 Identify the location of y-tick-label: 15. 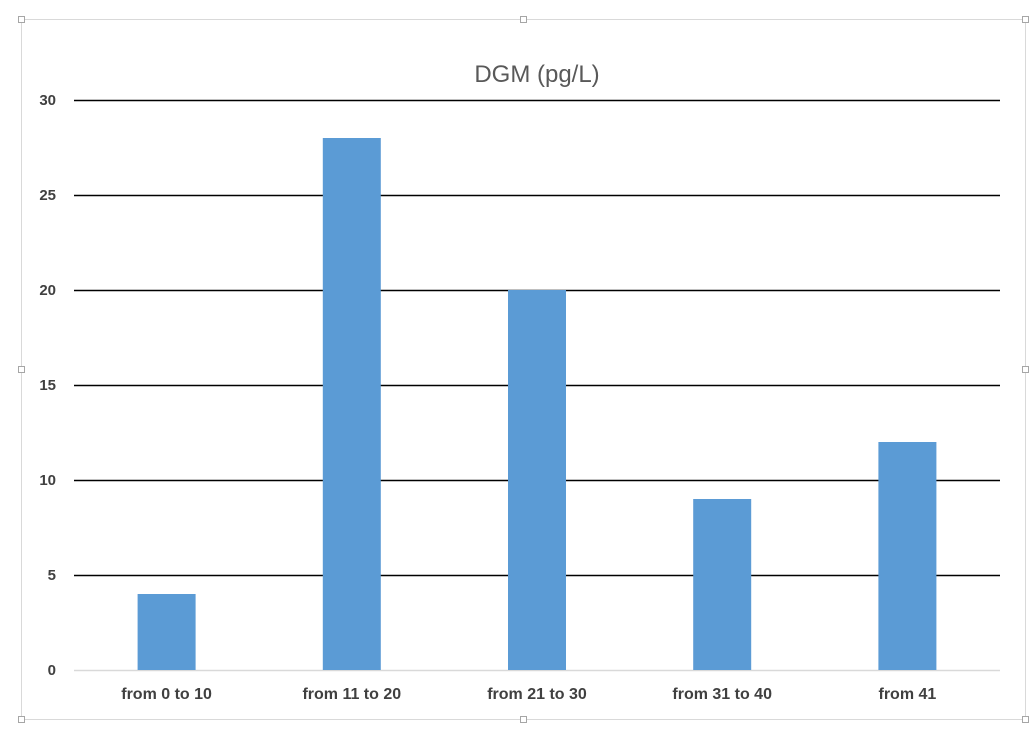
(47, 385).